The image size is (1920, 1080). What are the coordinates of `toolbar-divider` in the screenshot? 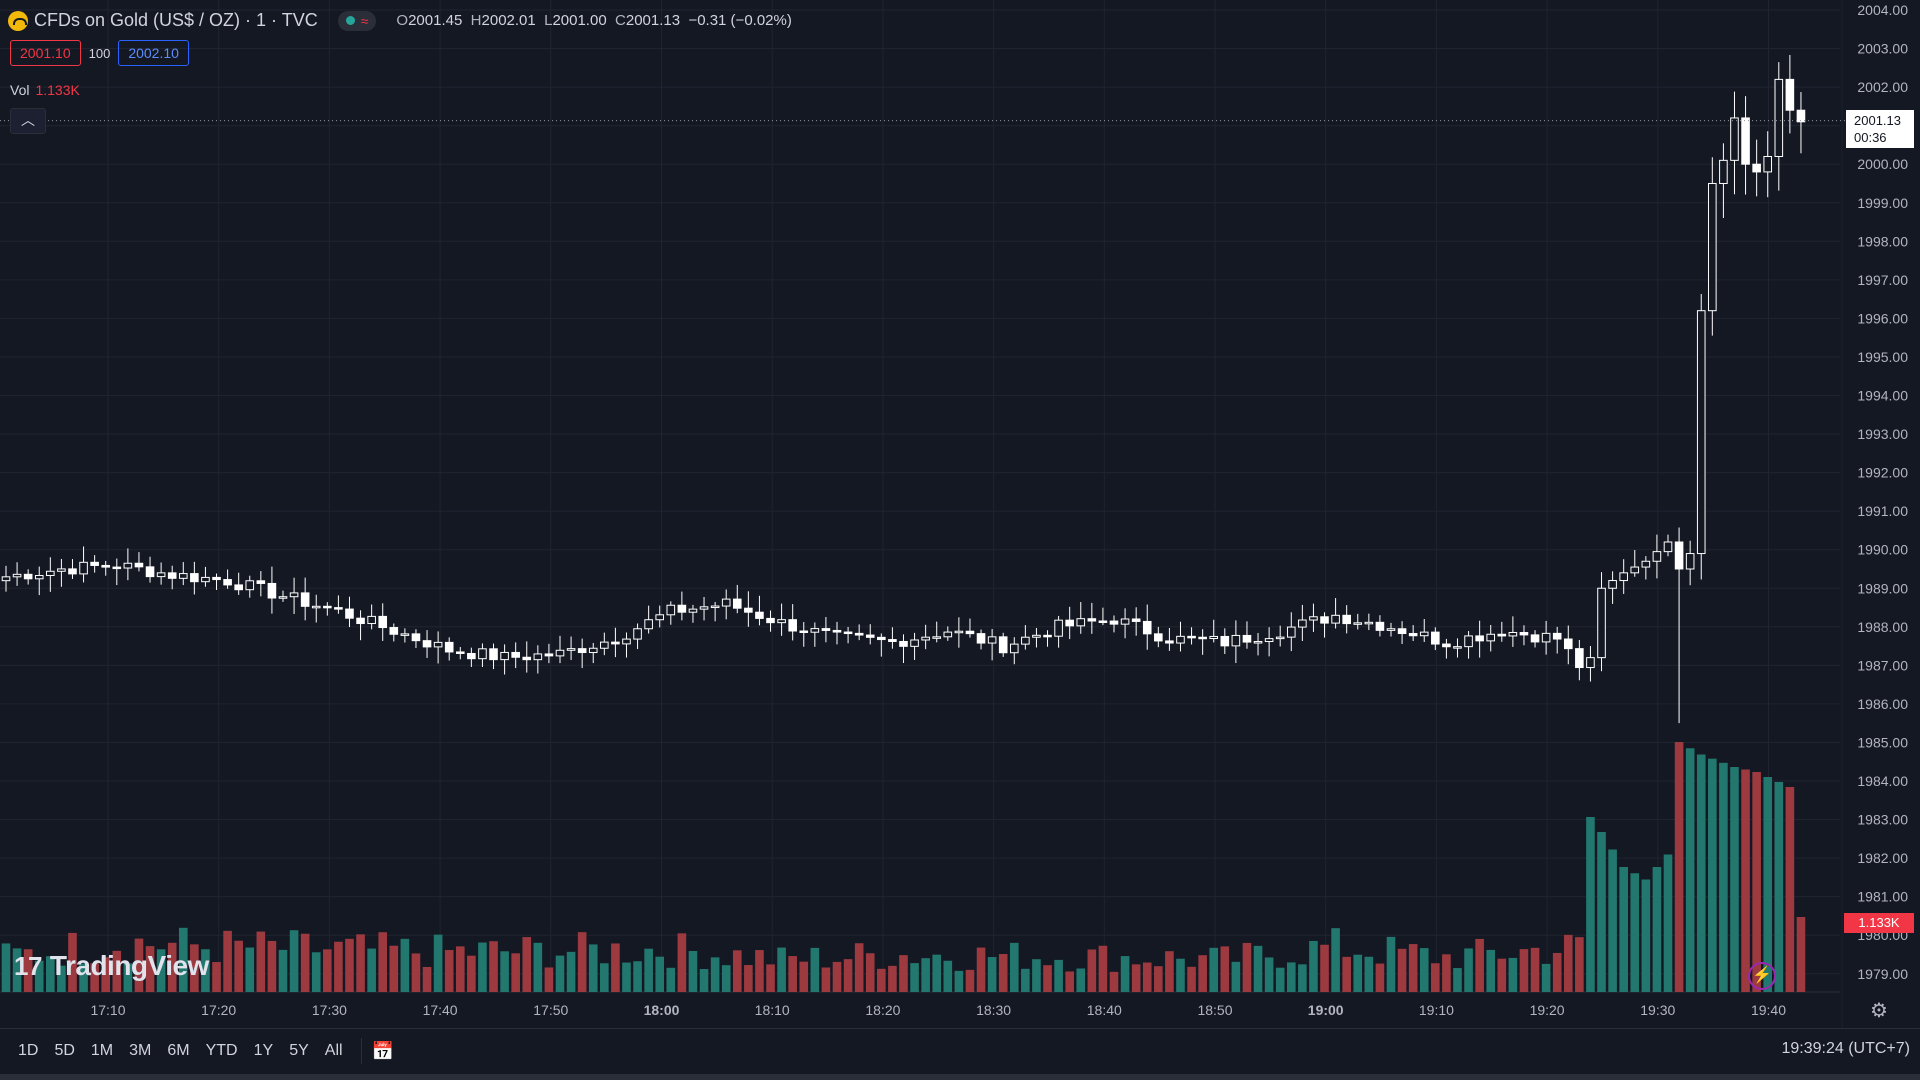 It's located at (361, 1051).